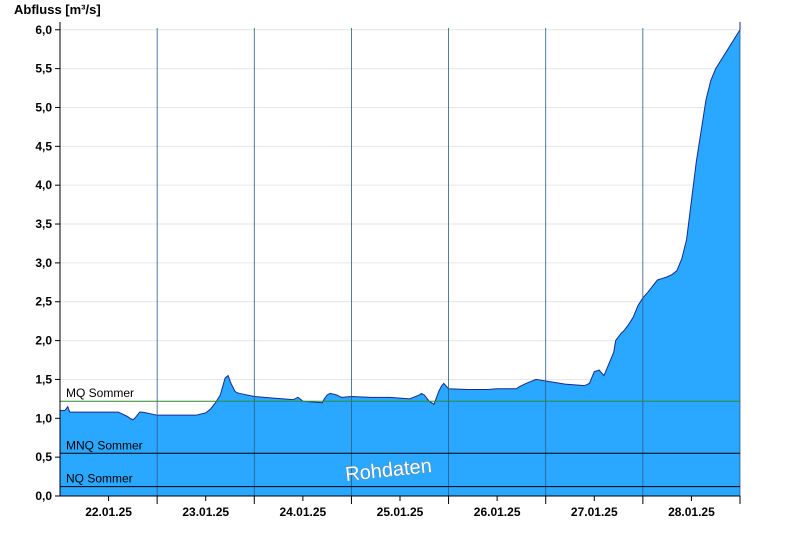 Image resolution: width=800 pixels, height=550 pixels. What do you see at coordinates (108, 512) in the screenshot?
I see `x-tick-label-0: 22.01.25` at bounding box center [108, 512].